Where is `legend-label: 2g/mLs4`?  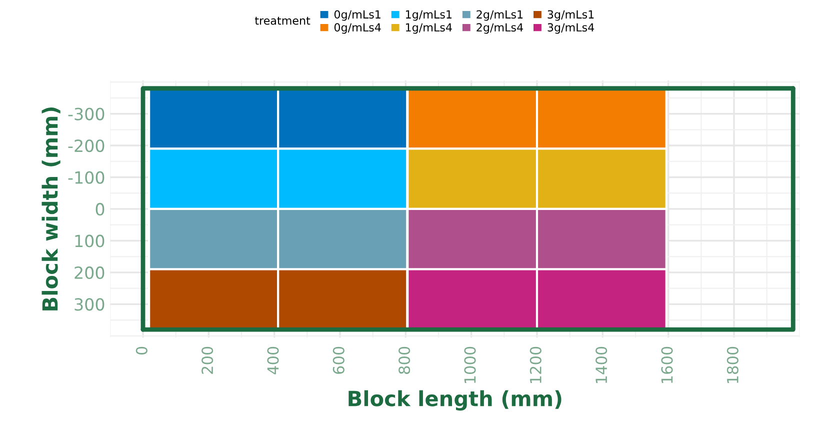 legend-label: 2g/mLs4 is located at coordinates (499, 28).